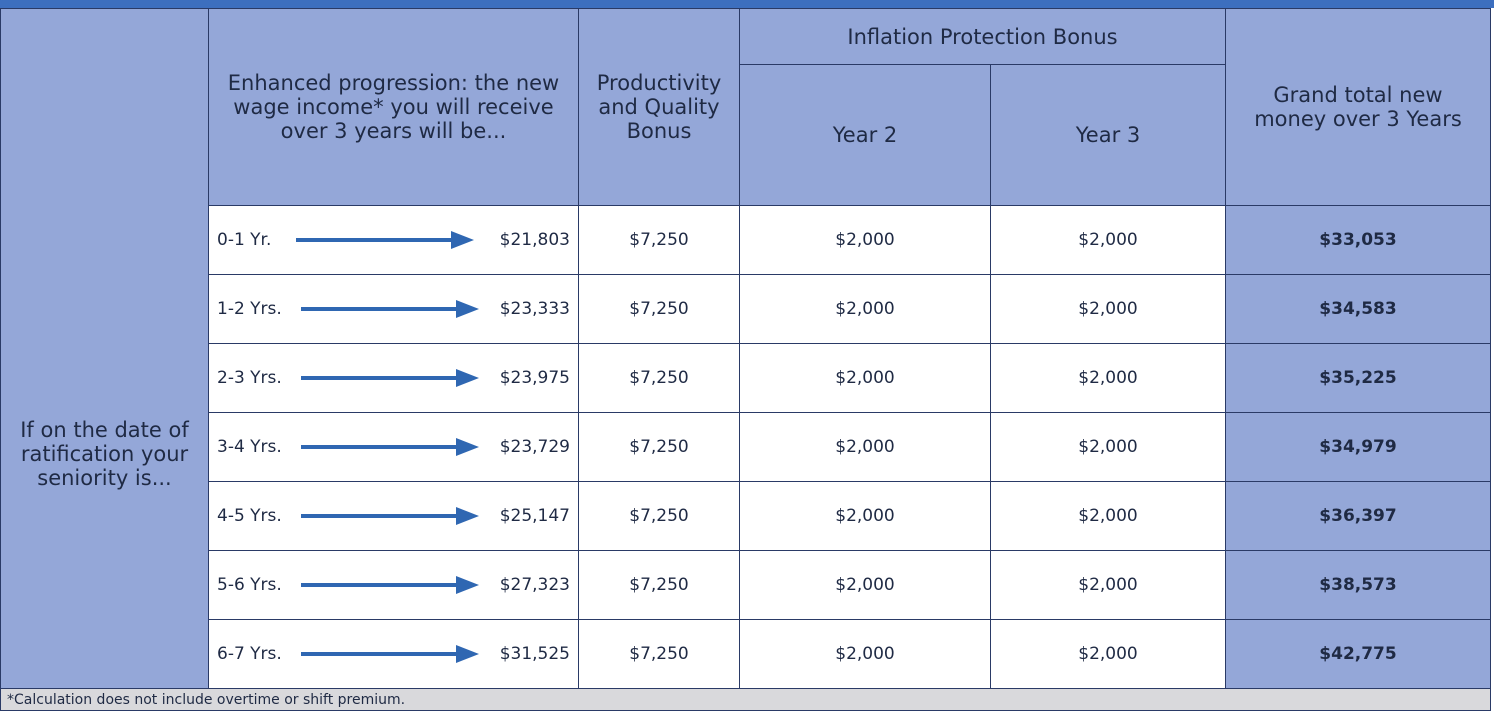 Image resolution: width=1494 pixels, height=711 pixels. I want to click on wage-cell: 2-3 Yrs. $23,975, so click(393, 378).